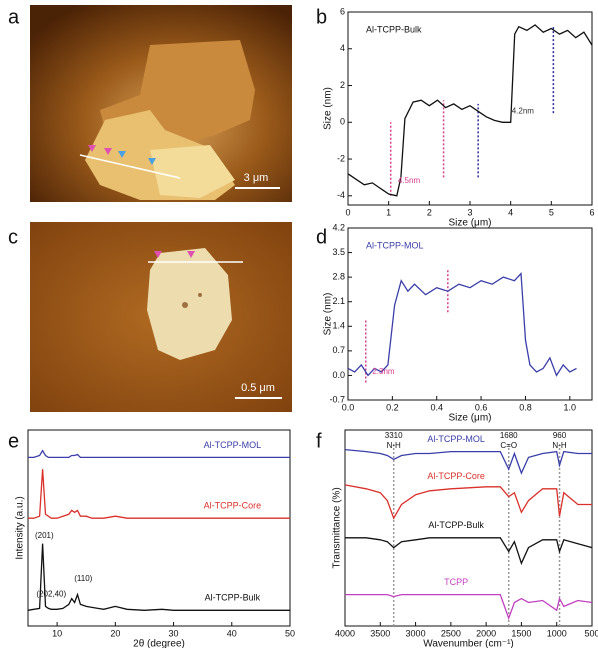 This screenshot has width=598, height=648. Describe the element at coordinates (383, 371) in the screenshot. I see `annotation: 2.3nm` at that location.